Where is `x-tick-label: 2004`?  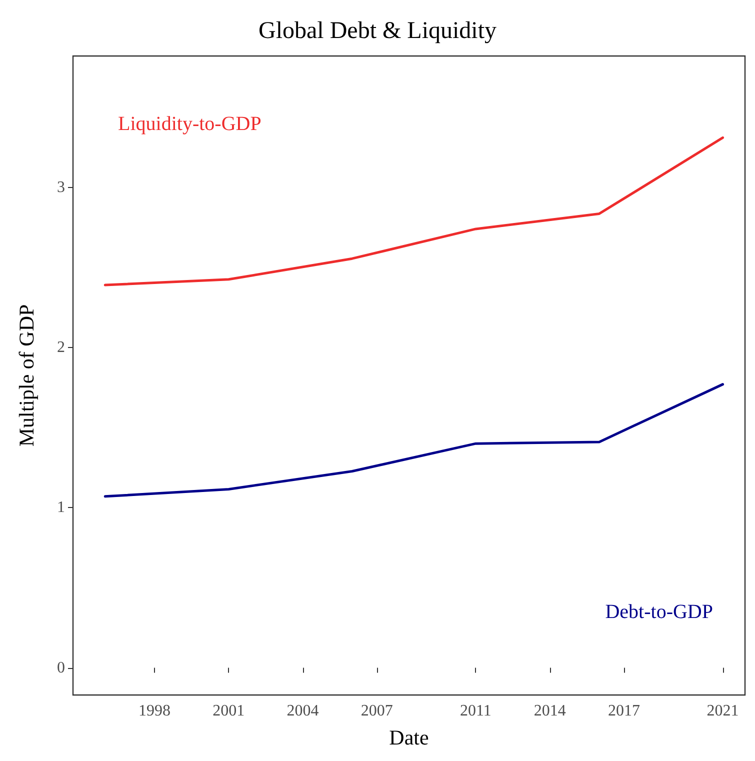
x-tick-label: 2004 is located at coordinates (302, 711).